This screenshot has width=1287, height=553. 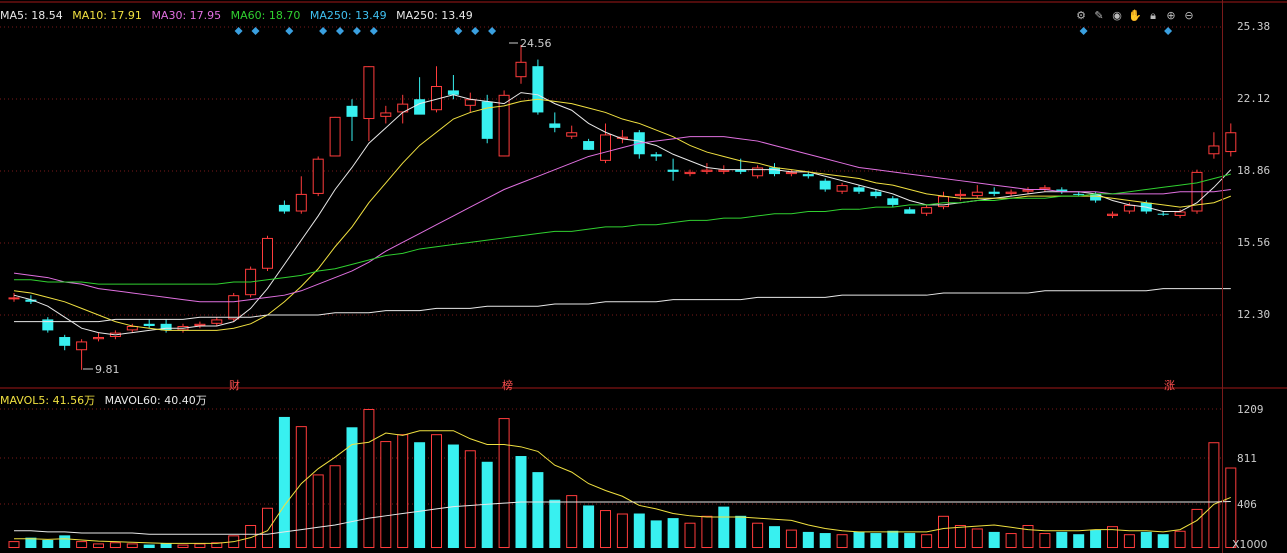 I want to click on price-tick: 15.56, so click(x=1254, y=242).